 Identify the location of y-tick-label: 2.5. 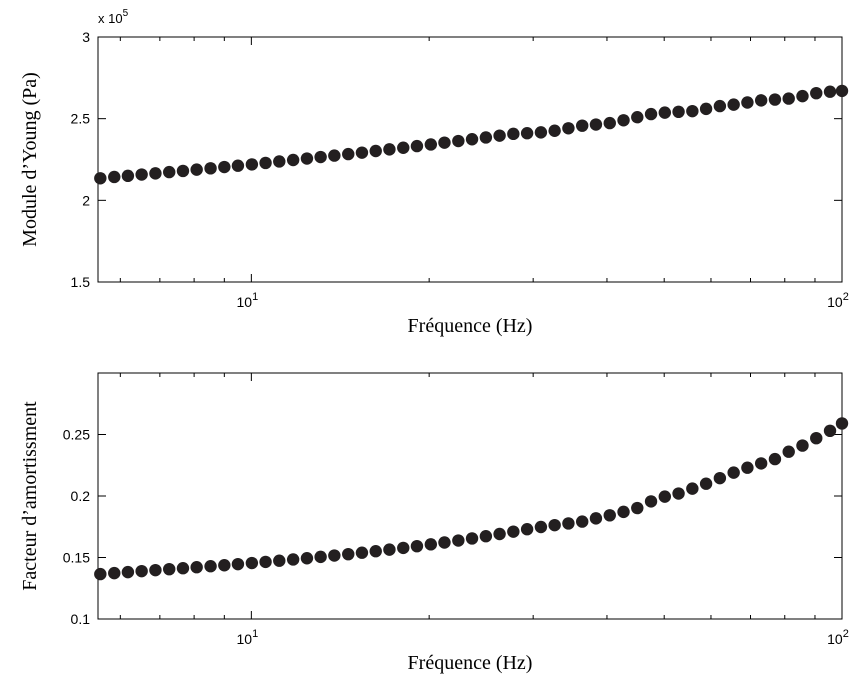
(81, 119).